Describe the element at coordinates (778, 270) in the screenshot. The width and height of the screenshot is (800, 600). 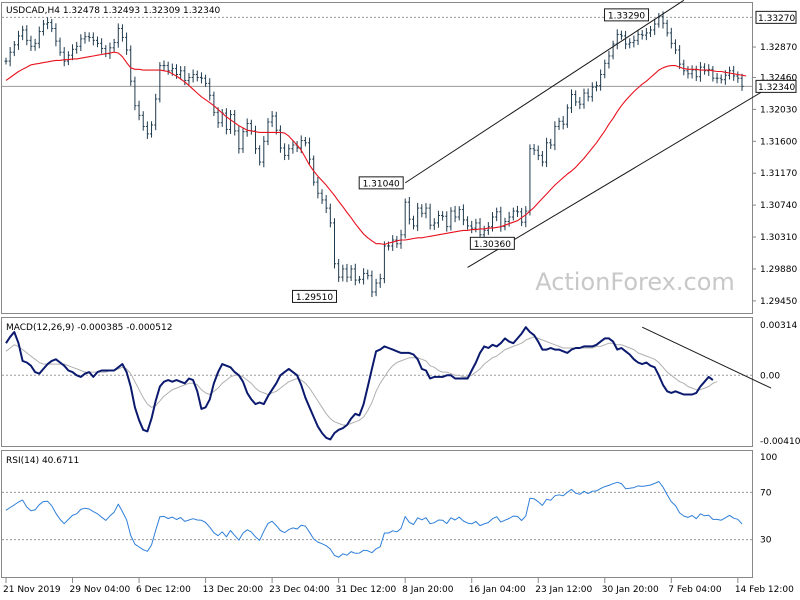
I see `price-y-tick-label: 1.29880` at that location.